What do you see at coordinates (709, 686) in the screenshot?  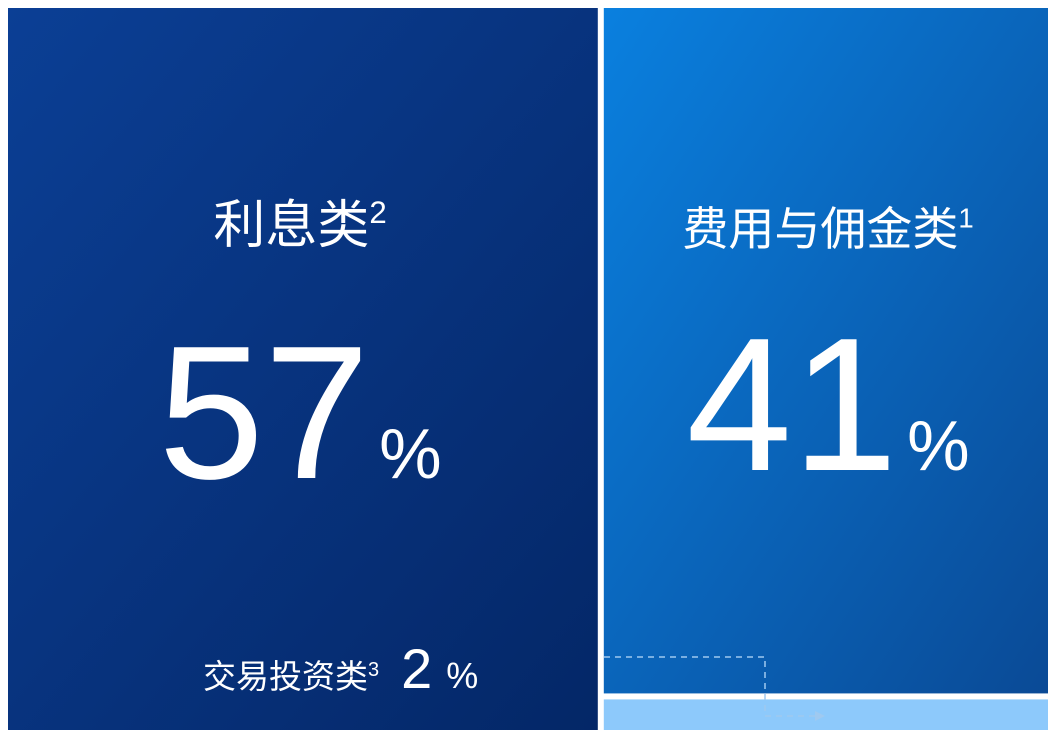 I see `leader-line` at bounding box center [709, 686].